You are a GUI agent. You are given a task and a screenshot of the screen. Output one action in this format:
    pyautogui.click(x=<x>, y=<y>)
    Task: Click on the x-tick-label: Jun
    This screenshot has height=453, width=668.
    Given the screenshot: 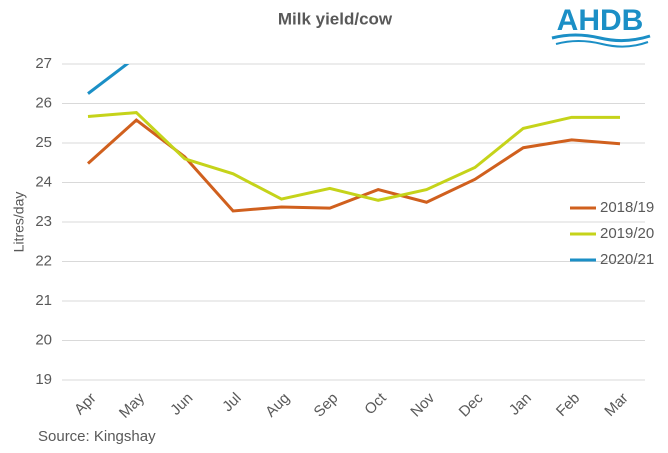 What is the action you would take?
    pyautogui.click(x=181, y=404)
    